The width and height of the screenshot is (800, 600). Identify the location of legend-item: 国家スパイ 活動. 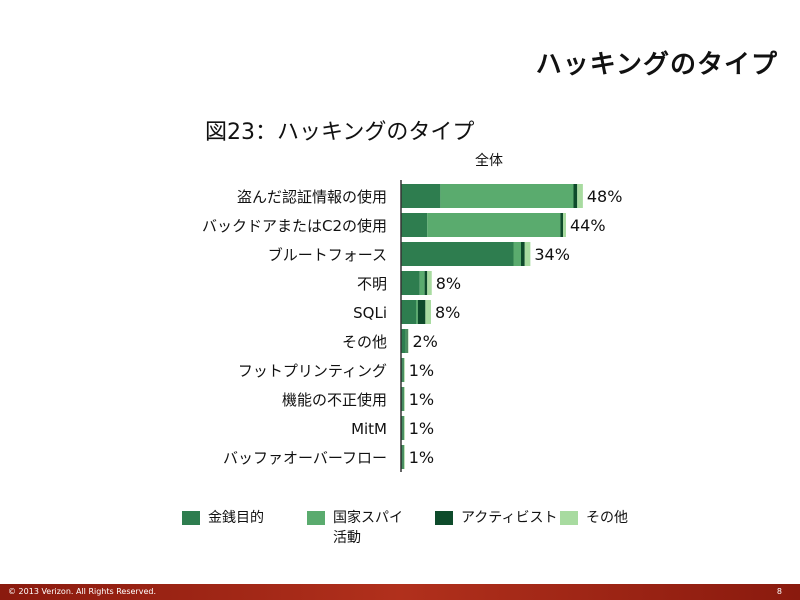
(355, 528).